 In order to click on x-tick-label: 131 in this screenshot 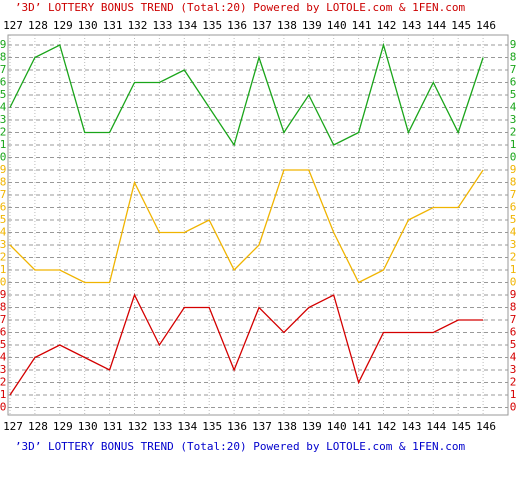, I will do `click(113, 25)`.